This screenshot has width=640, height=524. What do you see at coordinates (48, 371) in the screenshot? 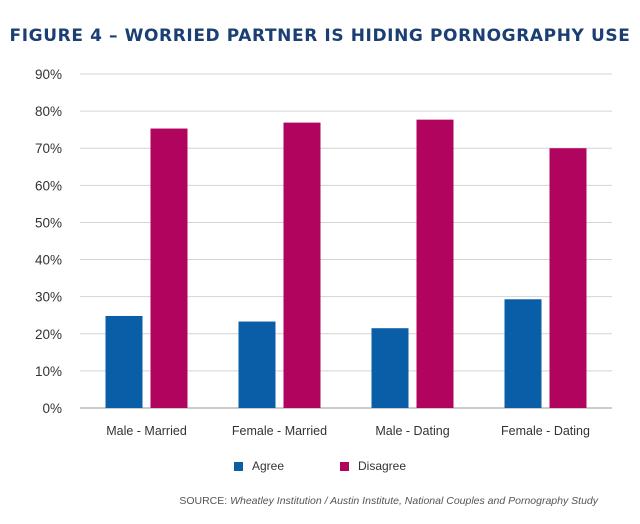
I see `y-tick-label: 10%` at bounding box center [48, 371].